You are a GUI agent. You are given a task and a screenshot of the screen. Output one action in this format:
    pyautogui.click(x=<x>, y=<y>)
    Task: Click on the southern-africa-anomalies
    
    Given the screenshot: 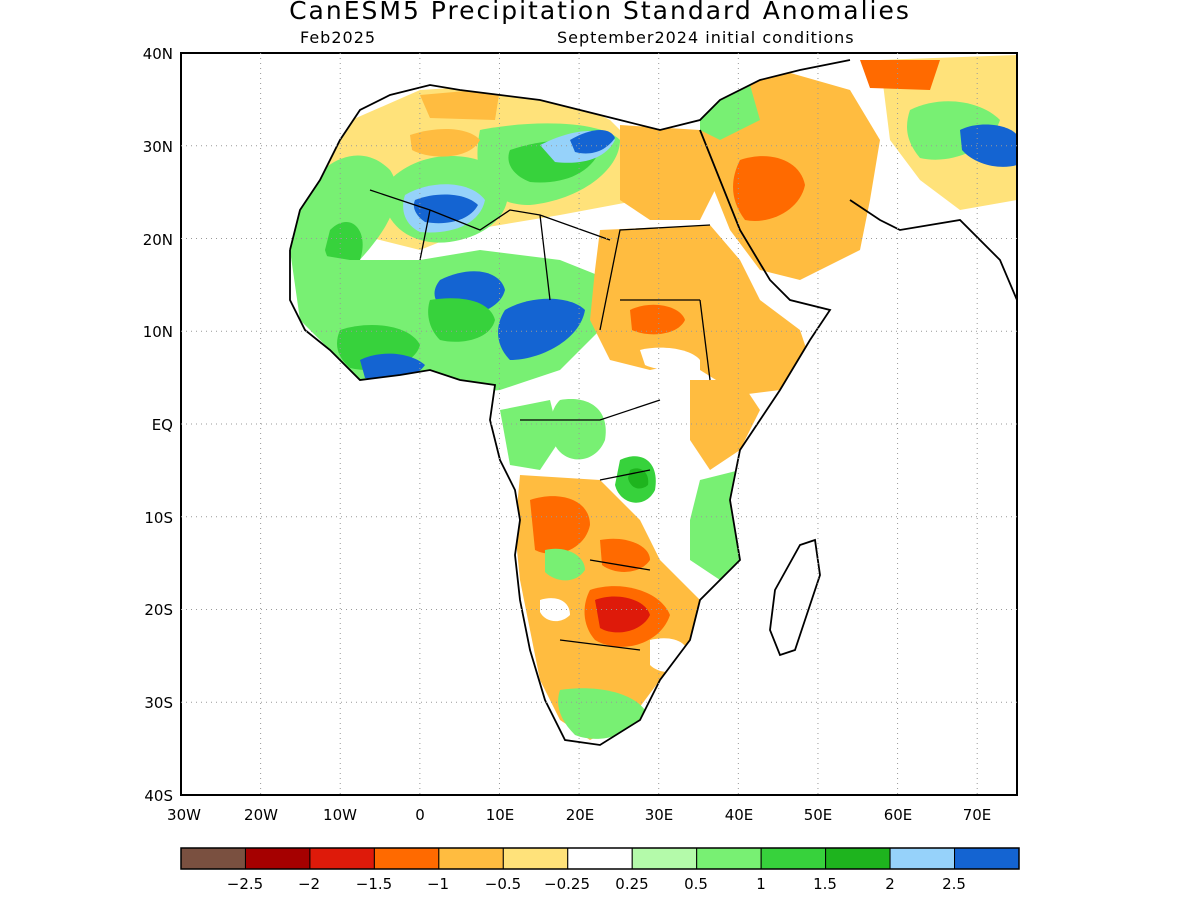 What is the action you would take?
    pyautogui.click(x=607, y=607)
    